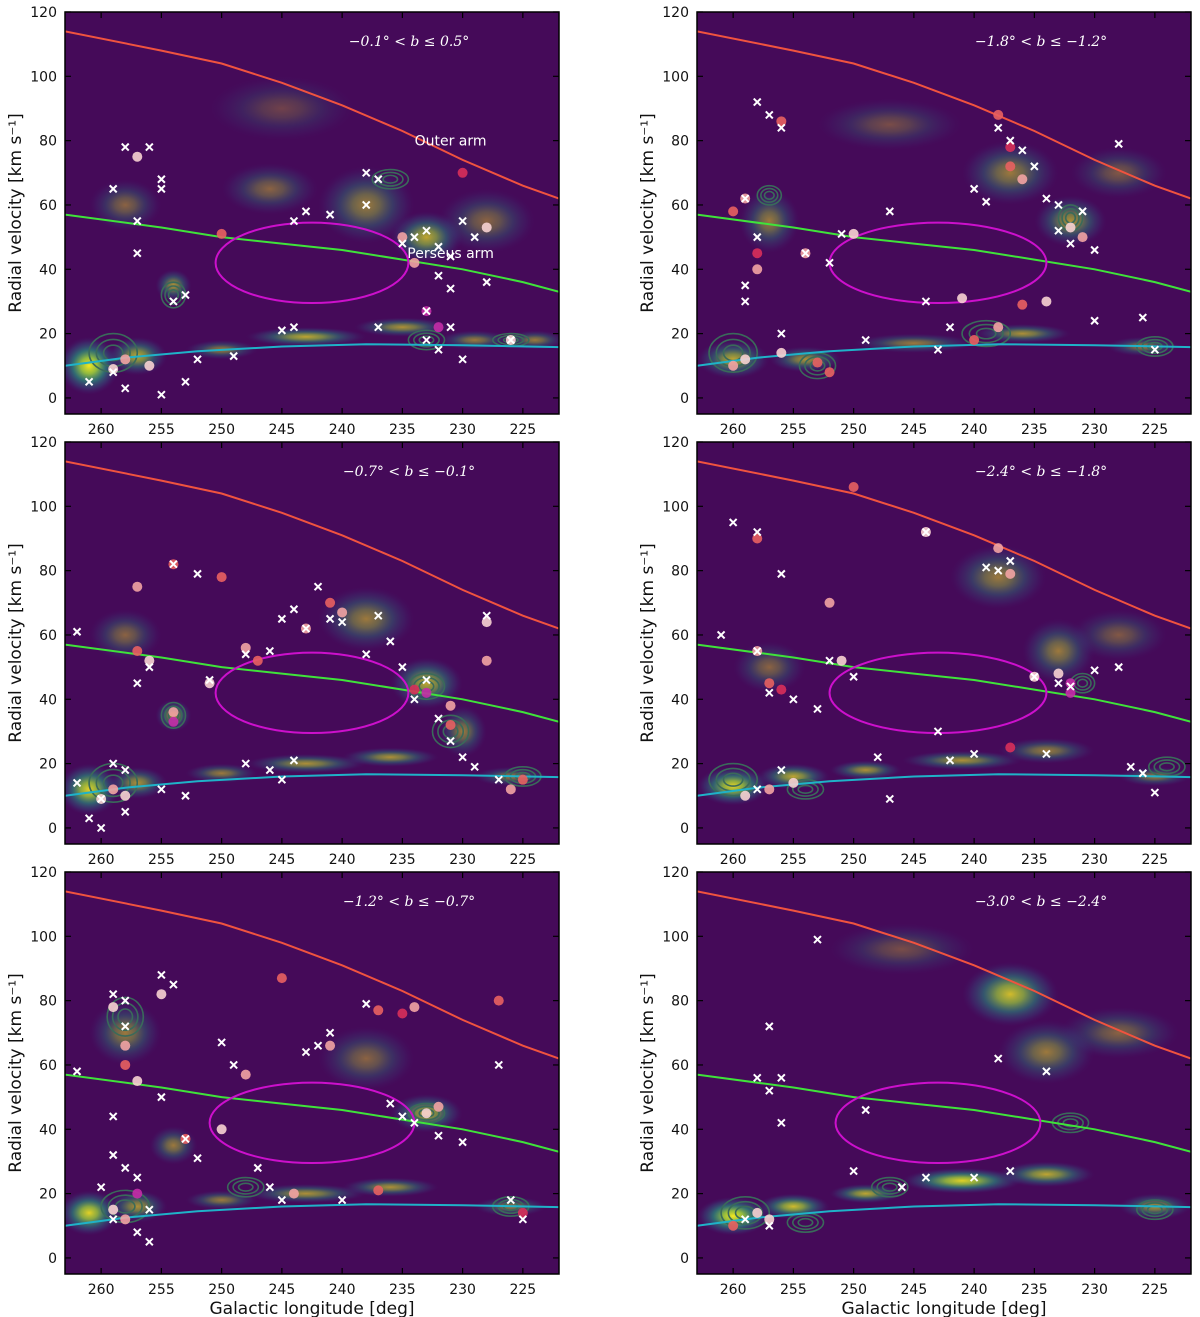  I want to click on y-tick-label: 60, so click(680, 1066).